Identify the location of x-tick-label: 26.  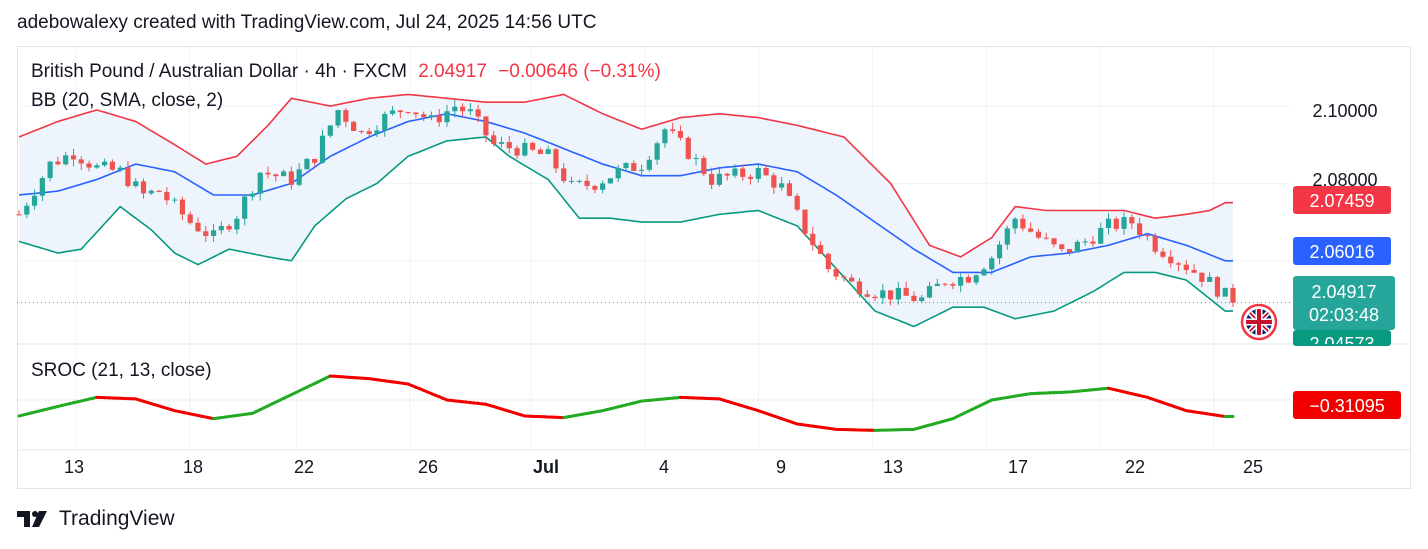
(428, 467).